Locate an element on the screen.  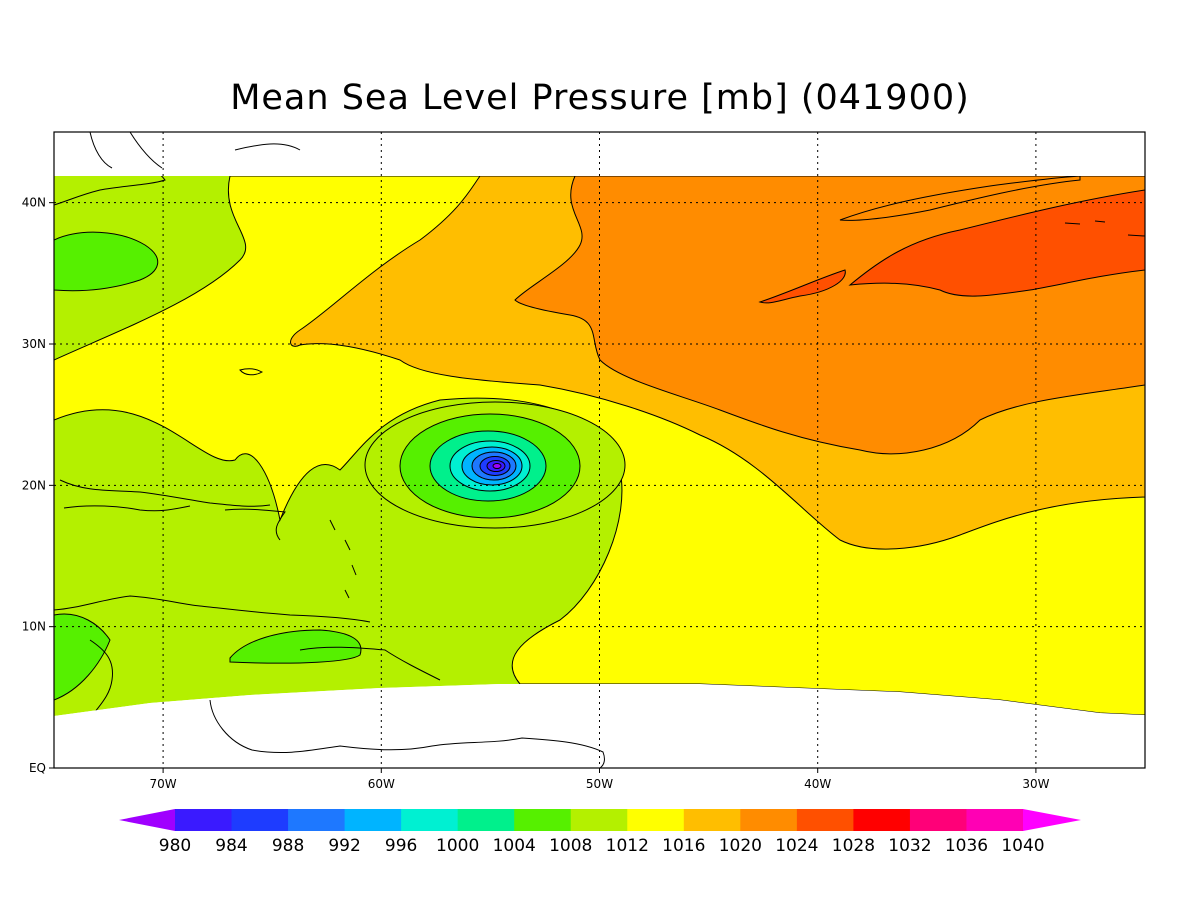
colorbar-level-label: 996 is located at coordinates (401, 846).